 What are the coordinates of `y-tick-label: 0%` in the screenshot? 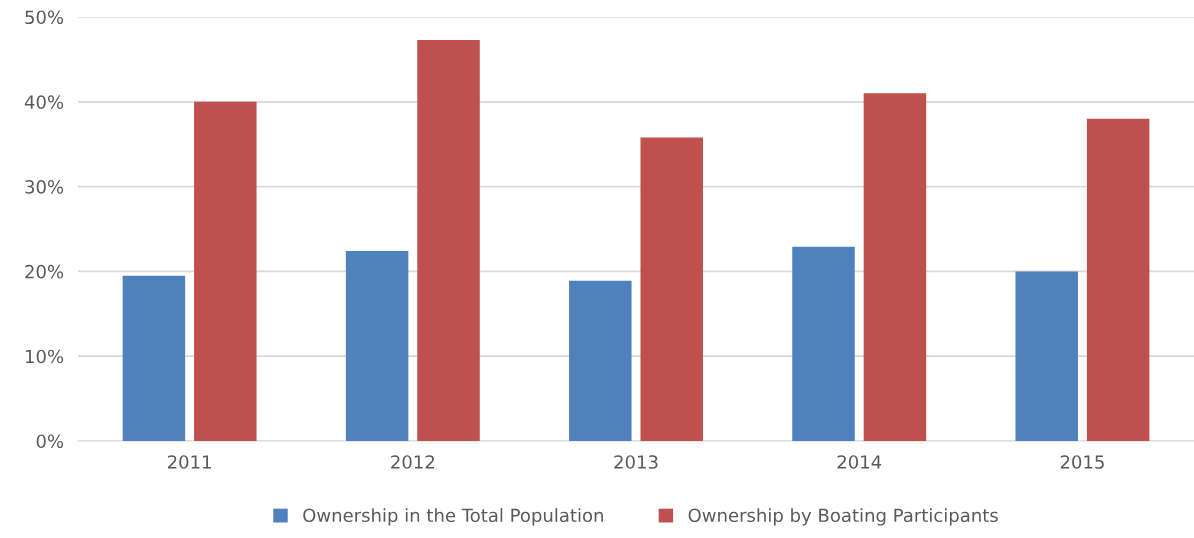 It's located at (50, 441).